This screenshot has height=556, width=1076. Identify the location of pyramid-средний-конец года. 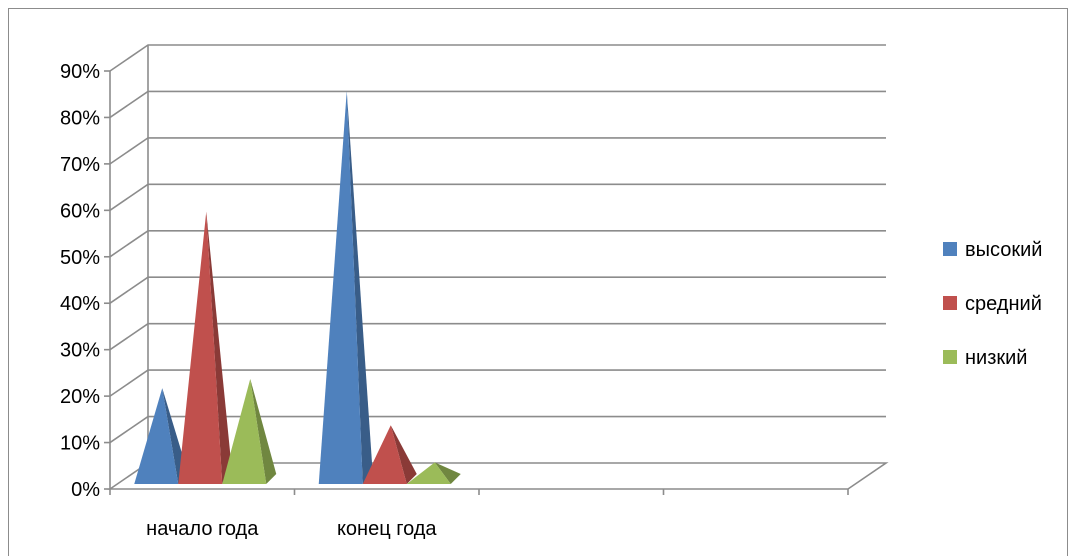
(389, 454).